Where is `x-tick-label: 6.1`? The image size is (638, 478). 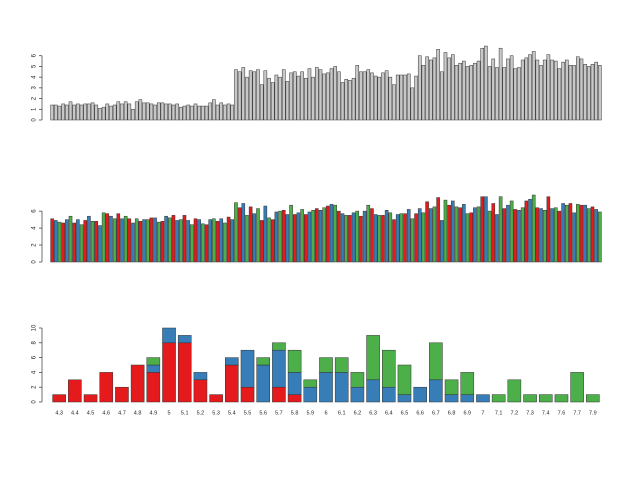
x-tick-label: 6.1 is located at coordinates (342, 413).